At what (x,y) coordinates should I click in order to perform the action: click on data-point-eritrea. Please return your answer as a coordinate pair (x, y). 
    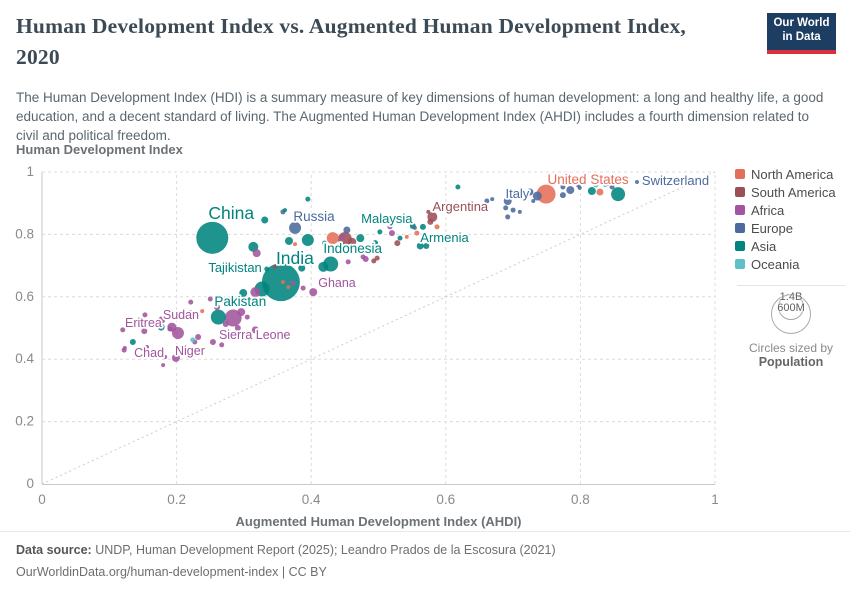
    Looking at the image, I should click on (170, 329).